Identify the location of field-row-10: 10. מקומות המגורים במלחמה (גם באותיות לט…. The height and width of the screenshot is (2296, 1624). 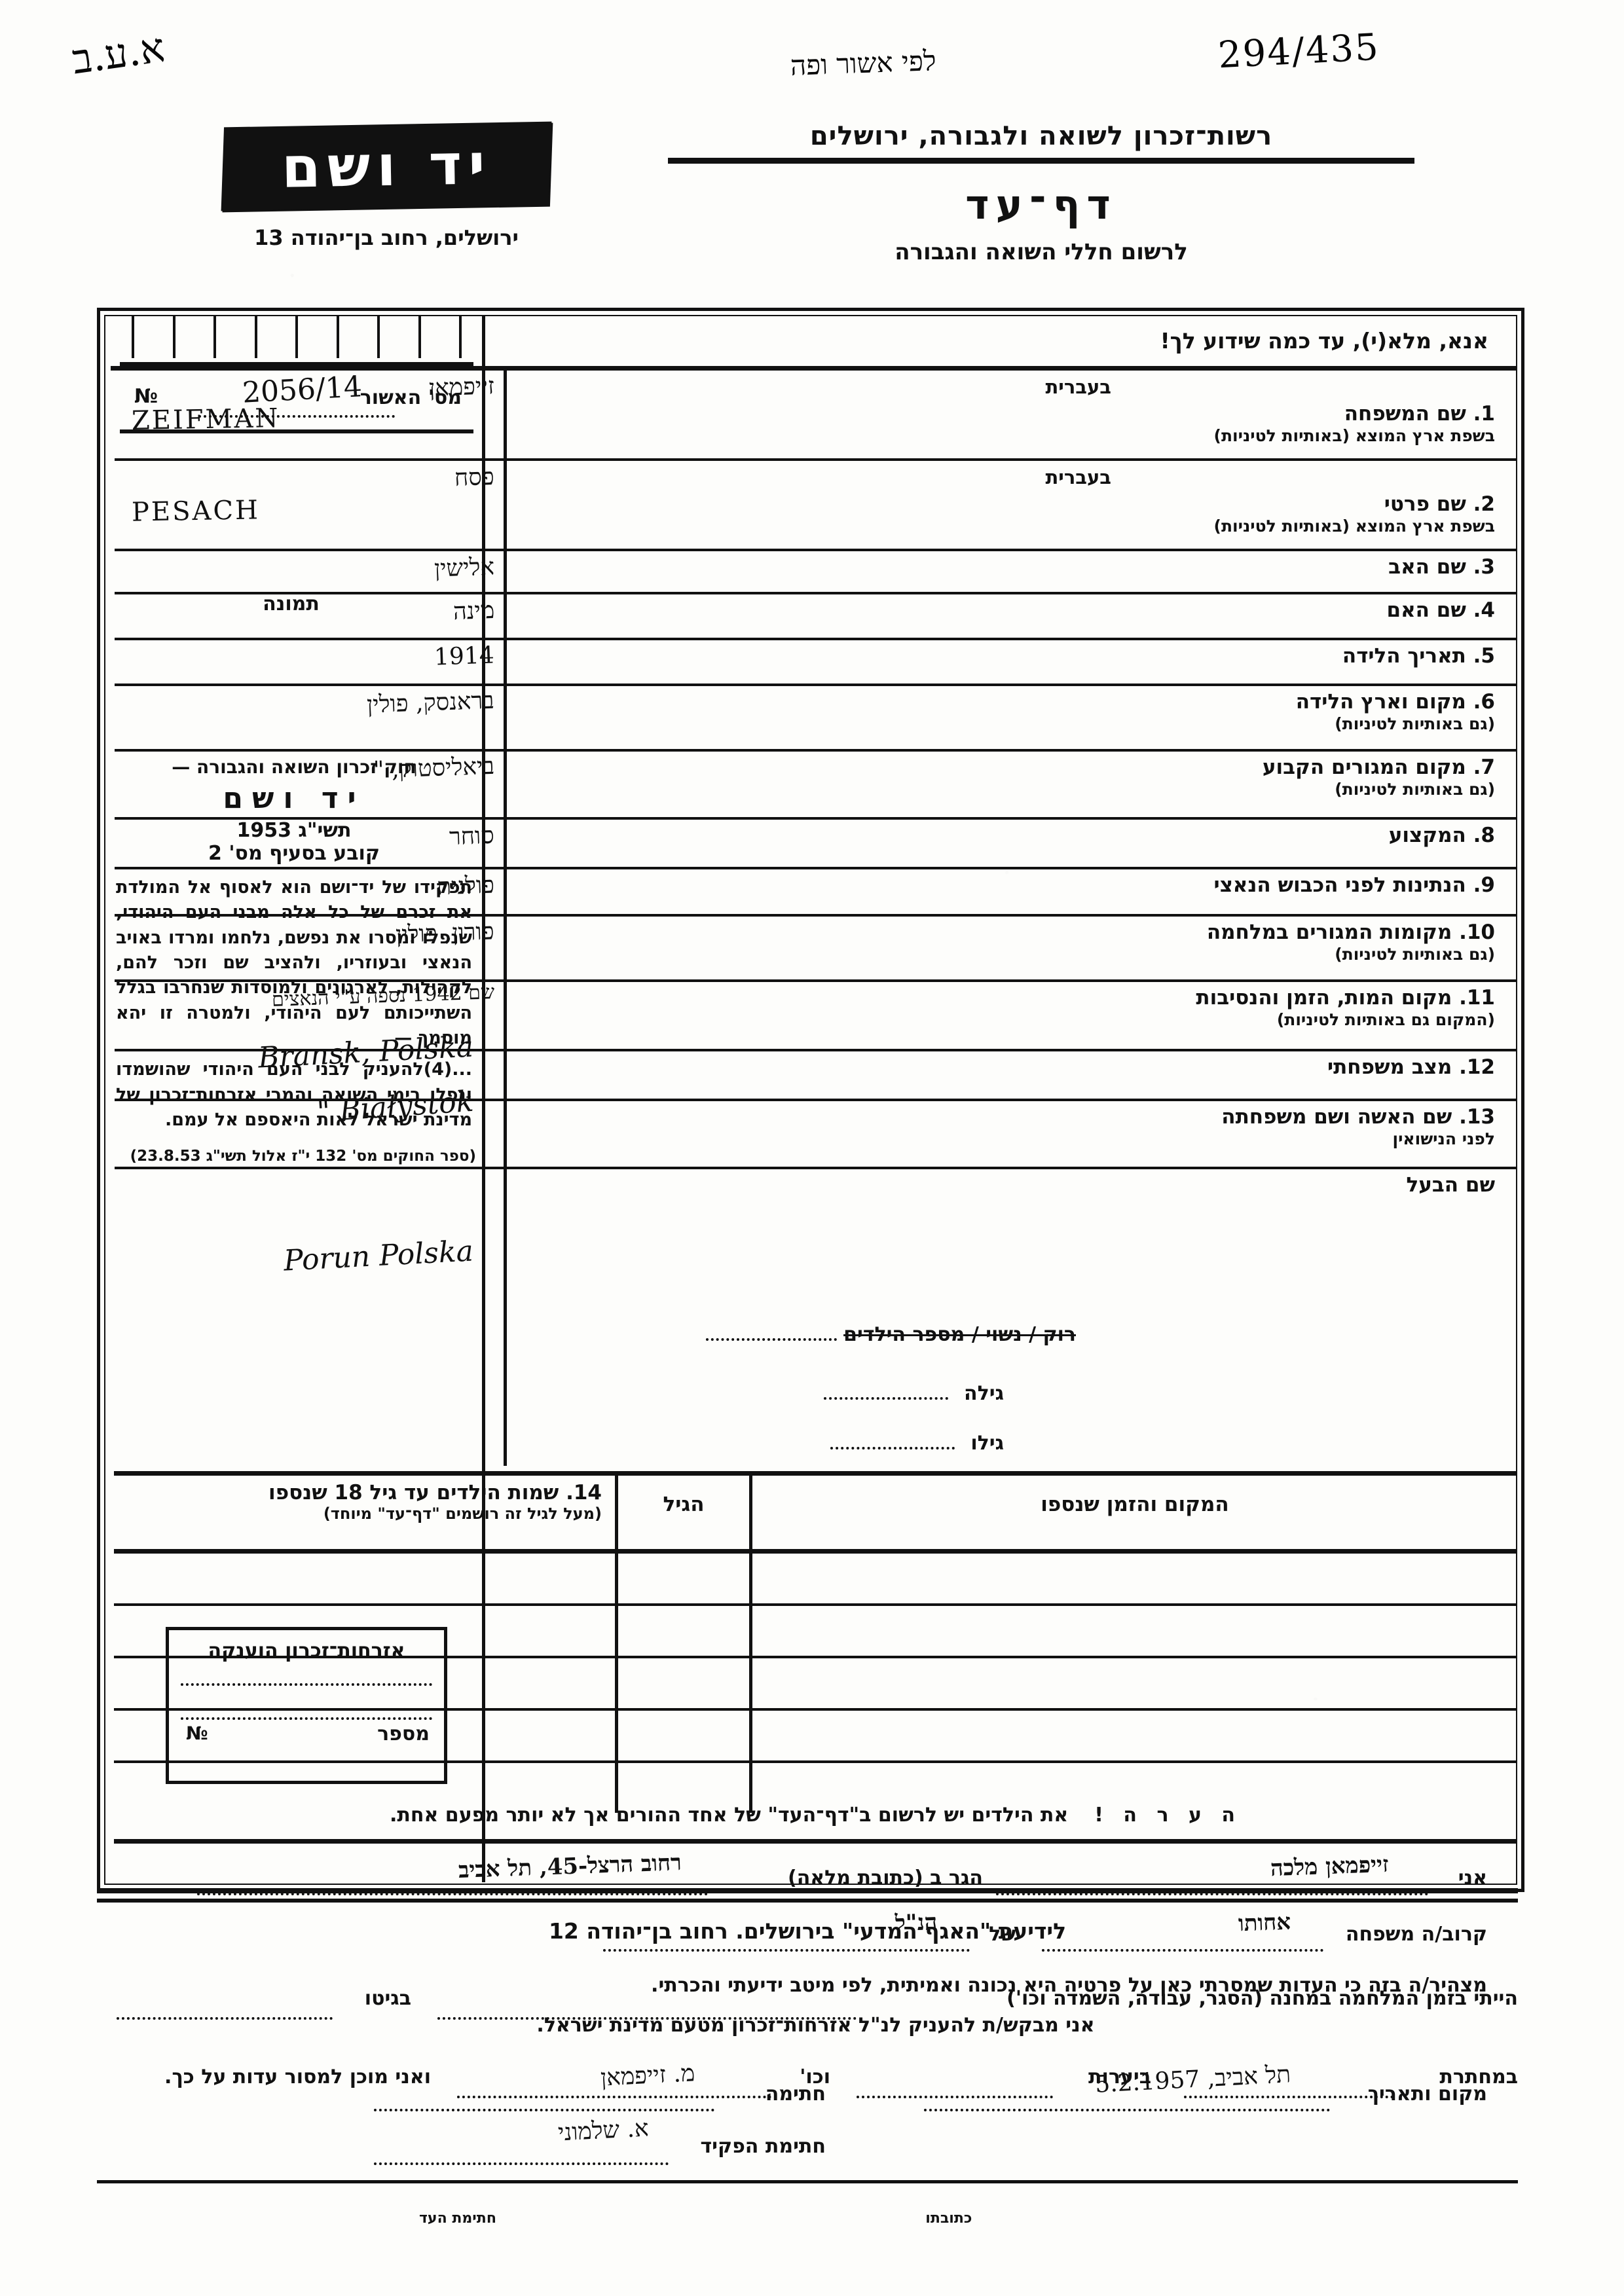
(1012, 949).